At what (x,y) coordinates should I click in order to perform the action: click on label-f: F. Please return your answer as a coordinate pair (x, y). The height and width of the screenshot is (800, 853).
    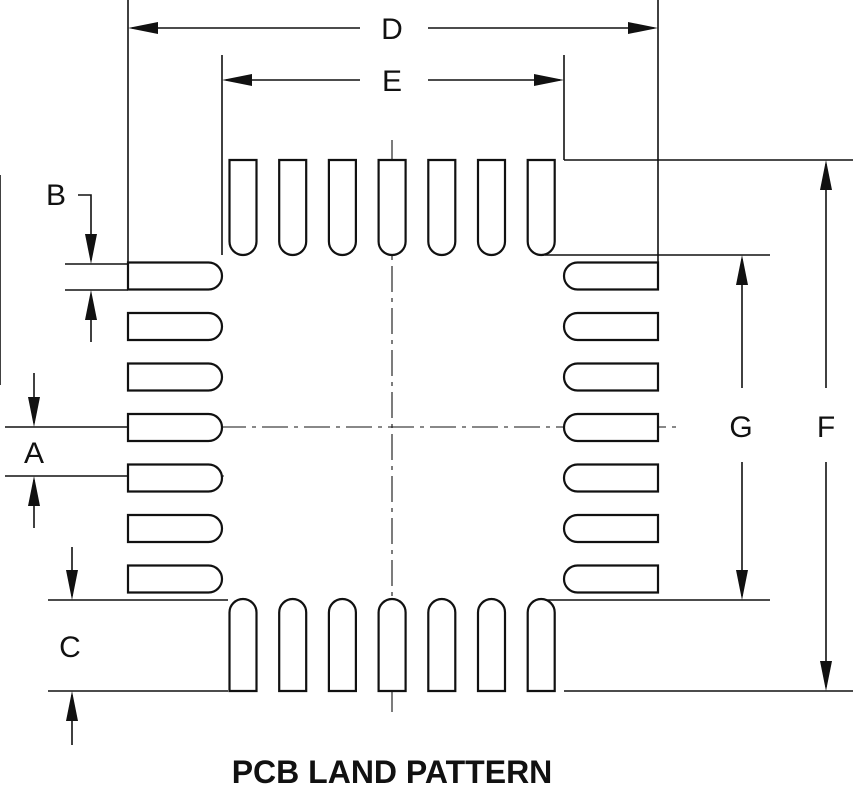
    Looking at the image, I should click on (826, 427).